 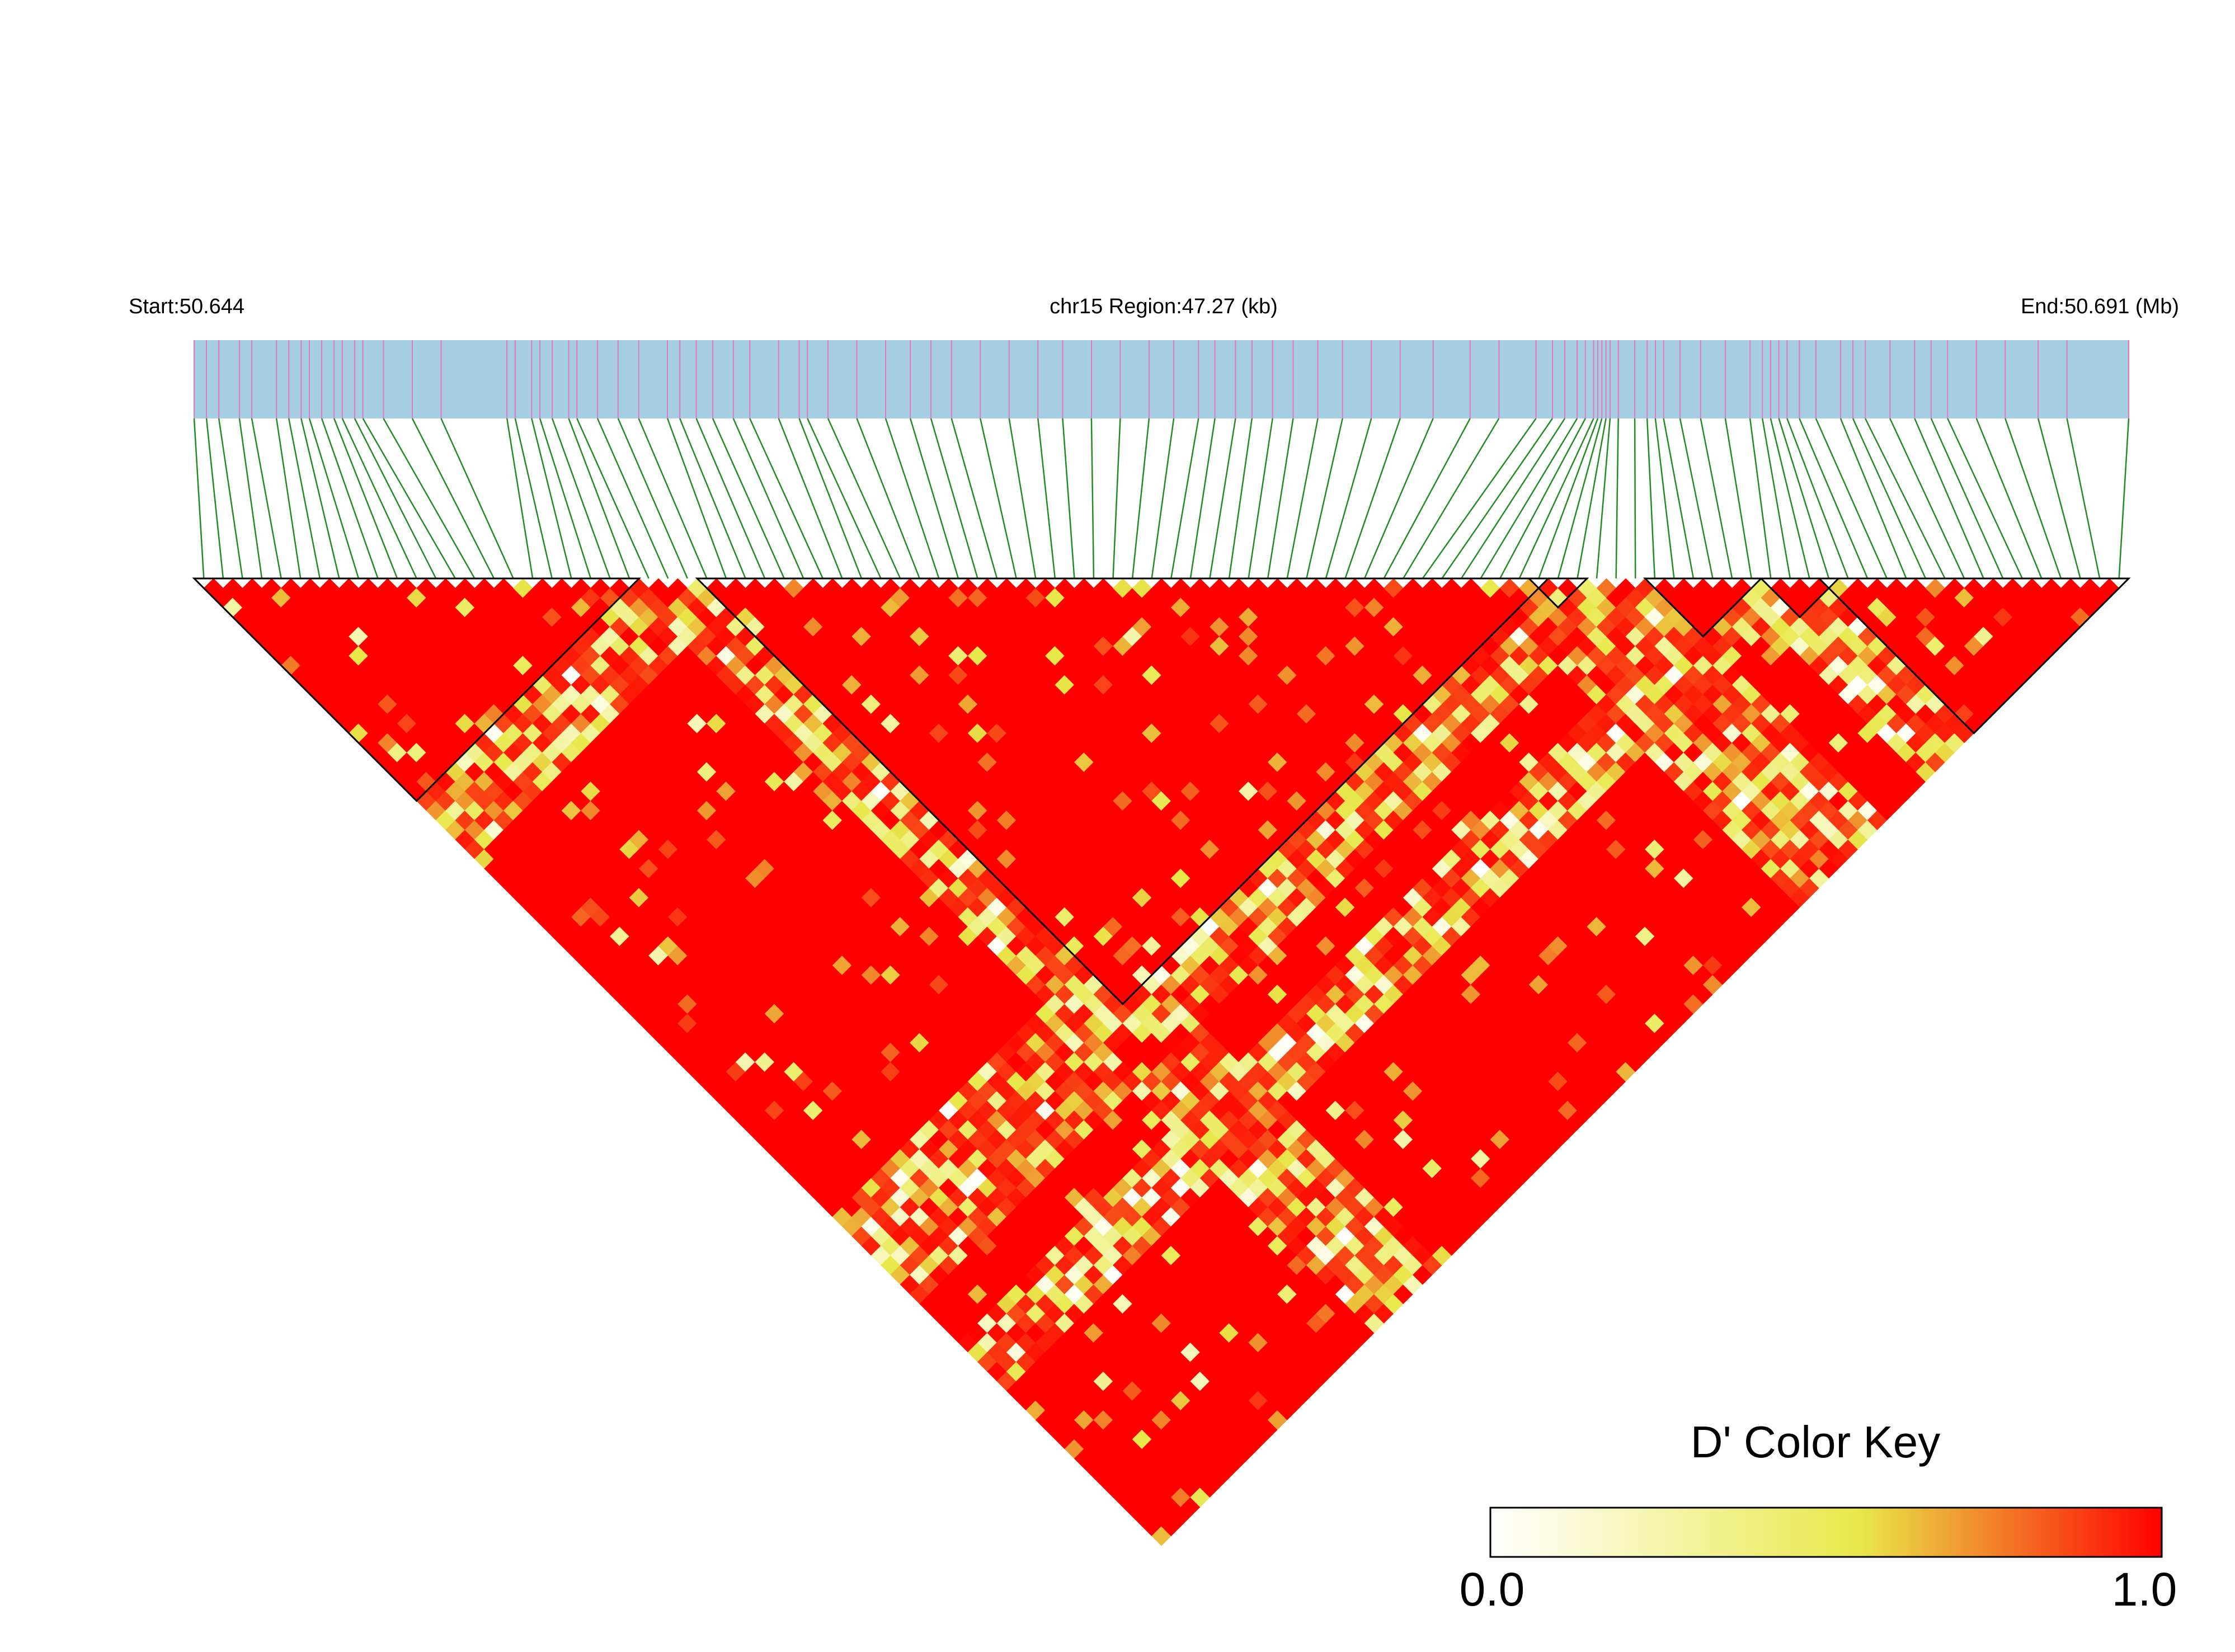 I want to click on snp-connector-lines, so click(x=1161, y=499).